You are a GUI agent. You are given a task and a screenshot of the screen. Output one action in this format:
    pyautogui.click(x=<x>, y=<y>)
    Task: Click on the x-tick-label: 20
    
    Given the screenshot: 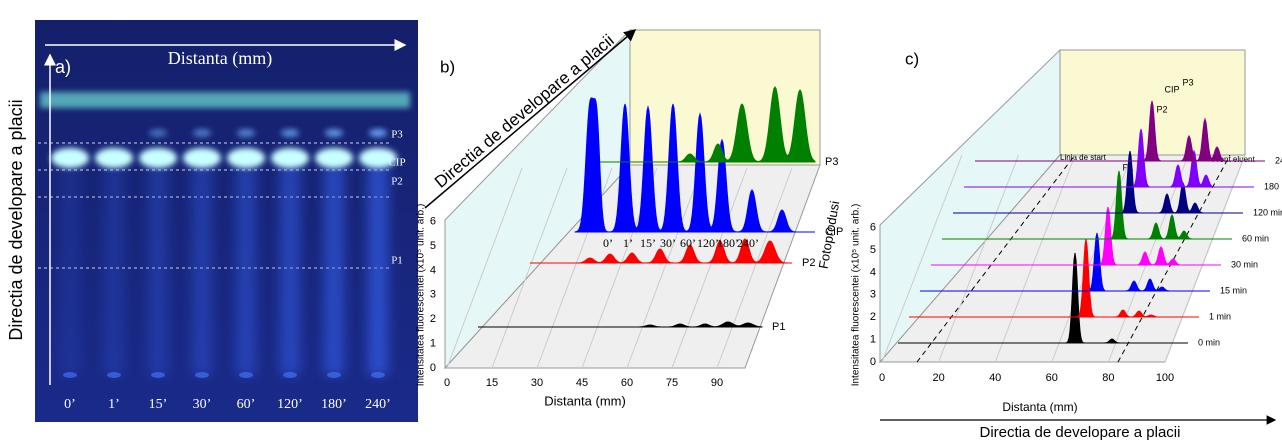 What is the action you would take?
    pyautogui.click(x=938, y=378)
    